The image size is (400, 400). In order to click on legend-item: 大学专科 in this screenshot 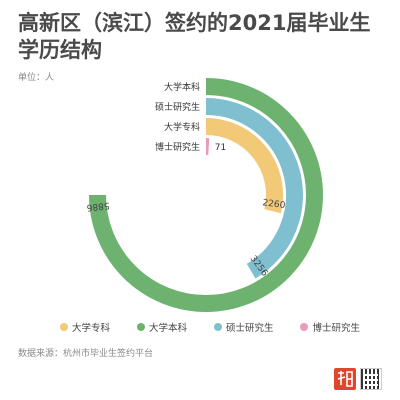, I will do `click(85, 327)`.